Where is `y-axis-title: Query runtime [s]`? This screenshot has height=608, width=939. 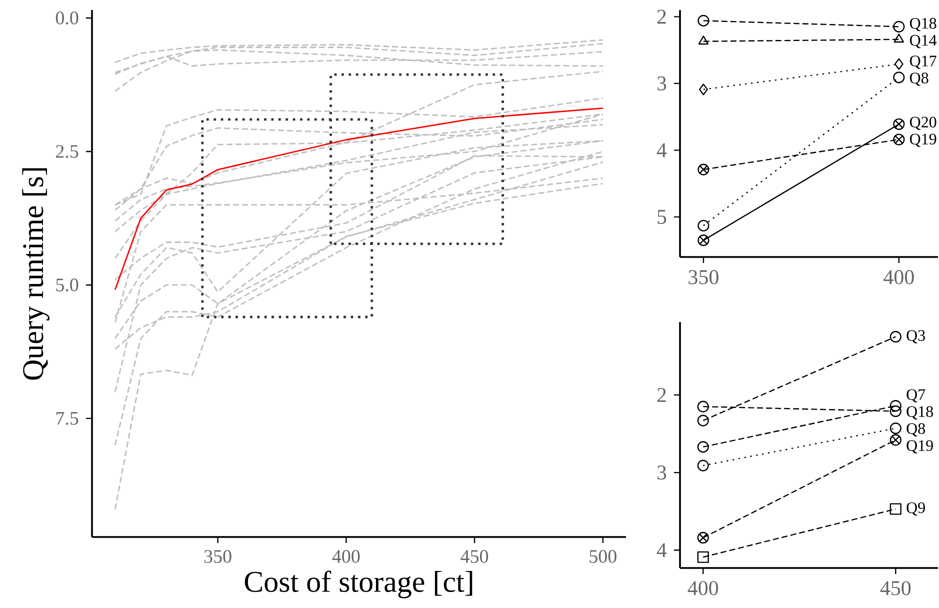 y-axis-title: Query runtime [s] is located at coordinates (36, 274).